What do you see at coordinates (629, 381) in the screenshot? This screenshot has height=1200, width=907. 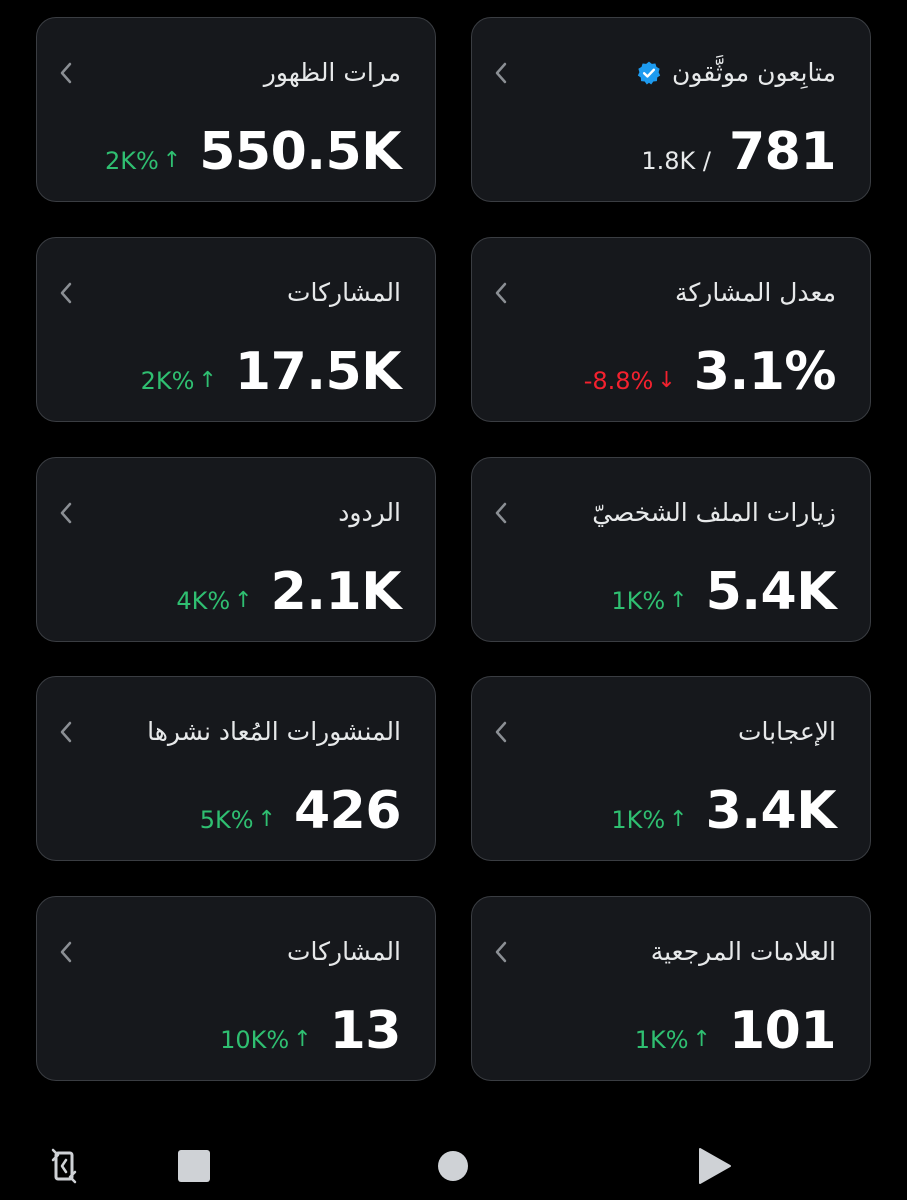 I see `change-indicator: -8.8% ↓` at bounding box center [629, 381].